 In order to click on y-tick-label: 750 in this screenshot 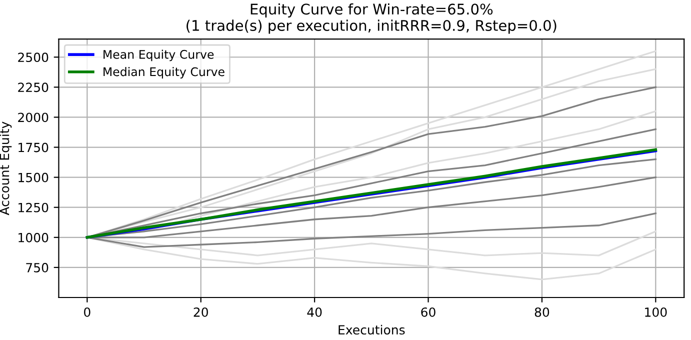, I will do `click(37, 267)`.